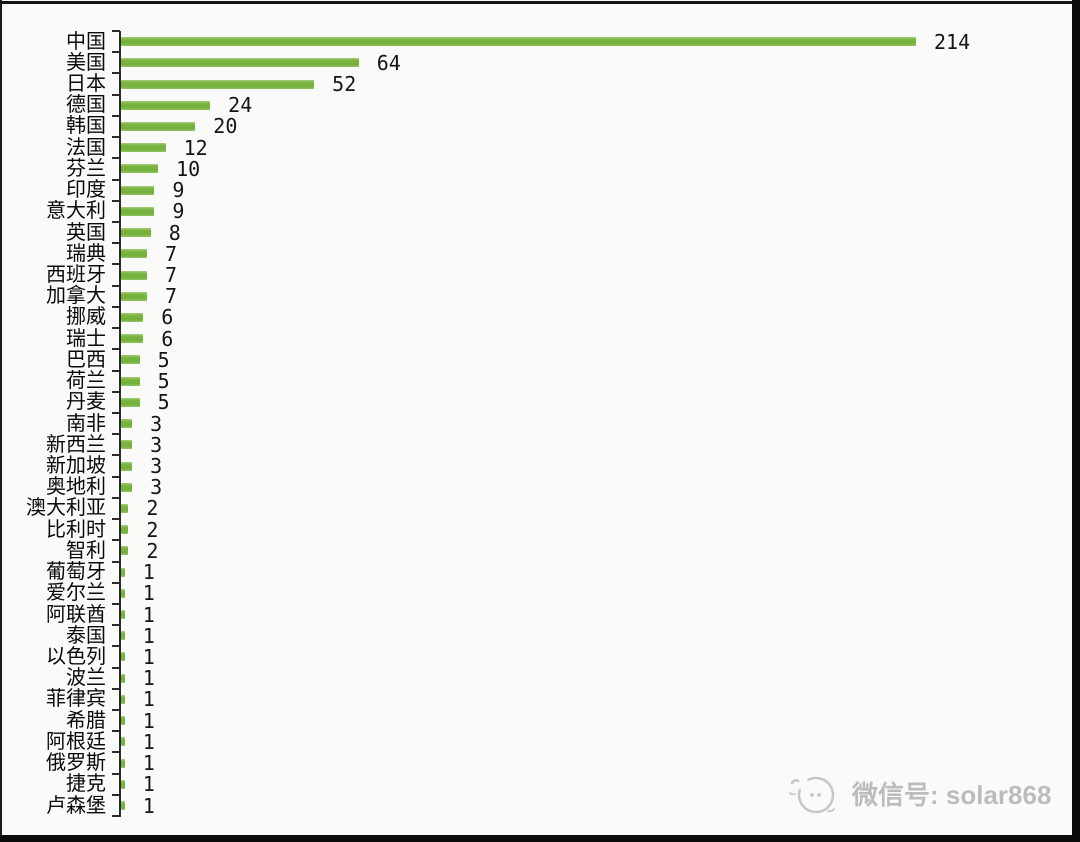 This screenshot has width=1080, height=842. Describe the element at coordinates (86, 678) in the screenshot. I see `category-label: 波兰` at that location.